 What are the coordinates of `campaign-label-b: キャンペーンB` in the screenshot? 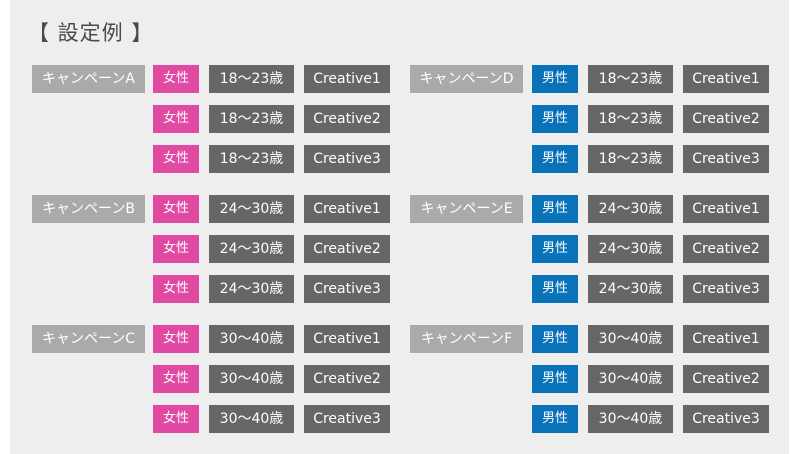 It's located at (88, 209).